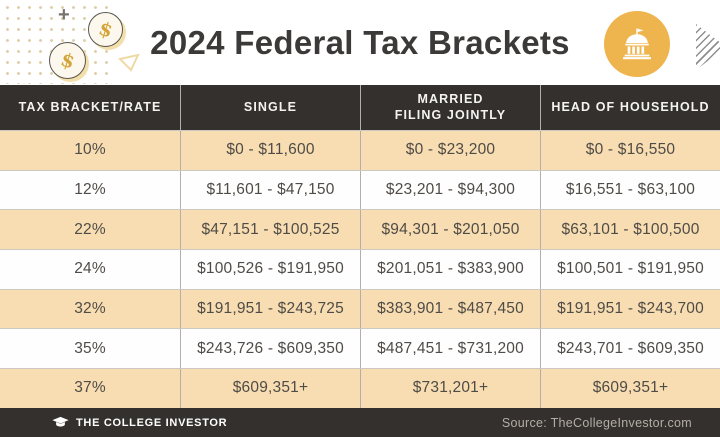 The image size is (720, 437). What do you see at coordinates (270, 190) in the screenshot?
I see `single-cell: $11,601 - $47,150` at bounding box center [270, 190].